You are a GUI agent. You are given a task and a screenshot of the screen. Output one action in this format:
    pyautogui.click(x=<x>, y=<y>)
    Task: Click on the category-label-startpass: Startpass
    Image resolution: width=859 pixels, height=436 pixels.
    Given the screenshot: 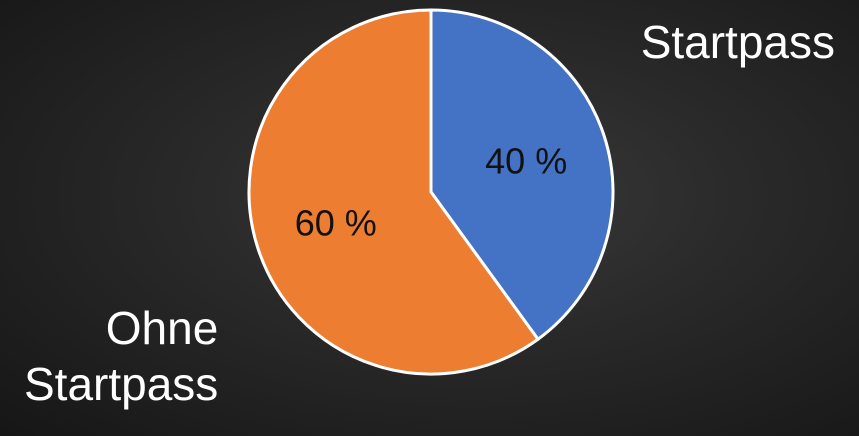 What is the action you would take?
    pyautogui.click(x=737, y=42)
    